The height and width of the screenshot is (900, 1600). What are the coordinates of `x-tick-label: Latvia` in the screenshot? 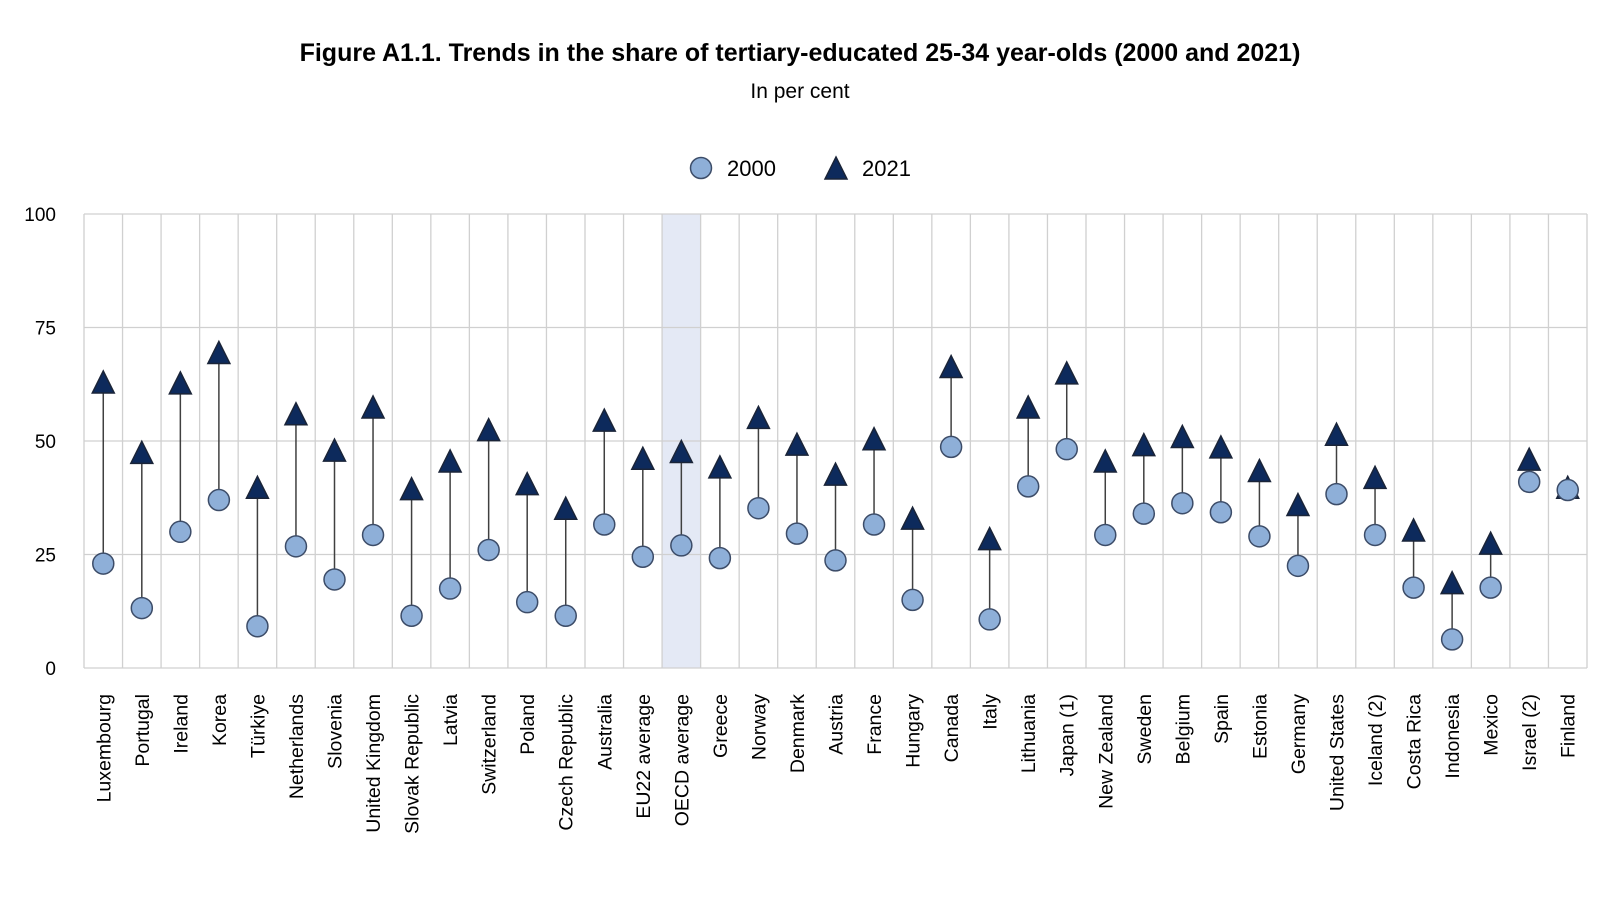 It's located at (451, 720).